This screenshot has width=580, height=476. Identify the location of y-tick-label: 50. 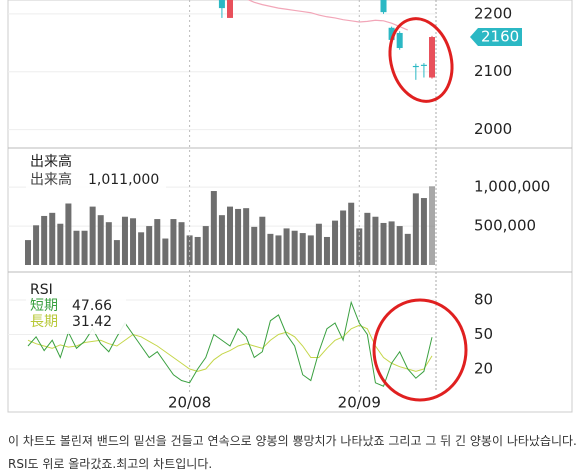
(483, 334).